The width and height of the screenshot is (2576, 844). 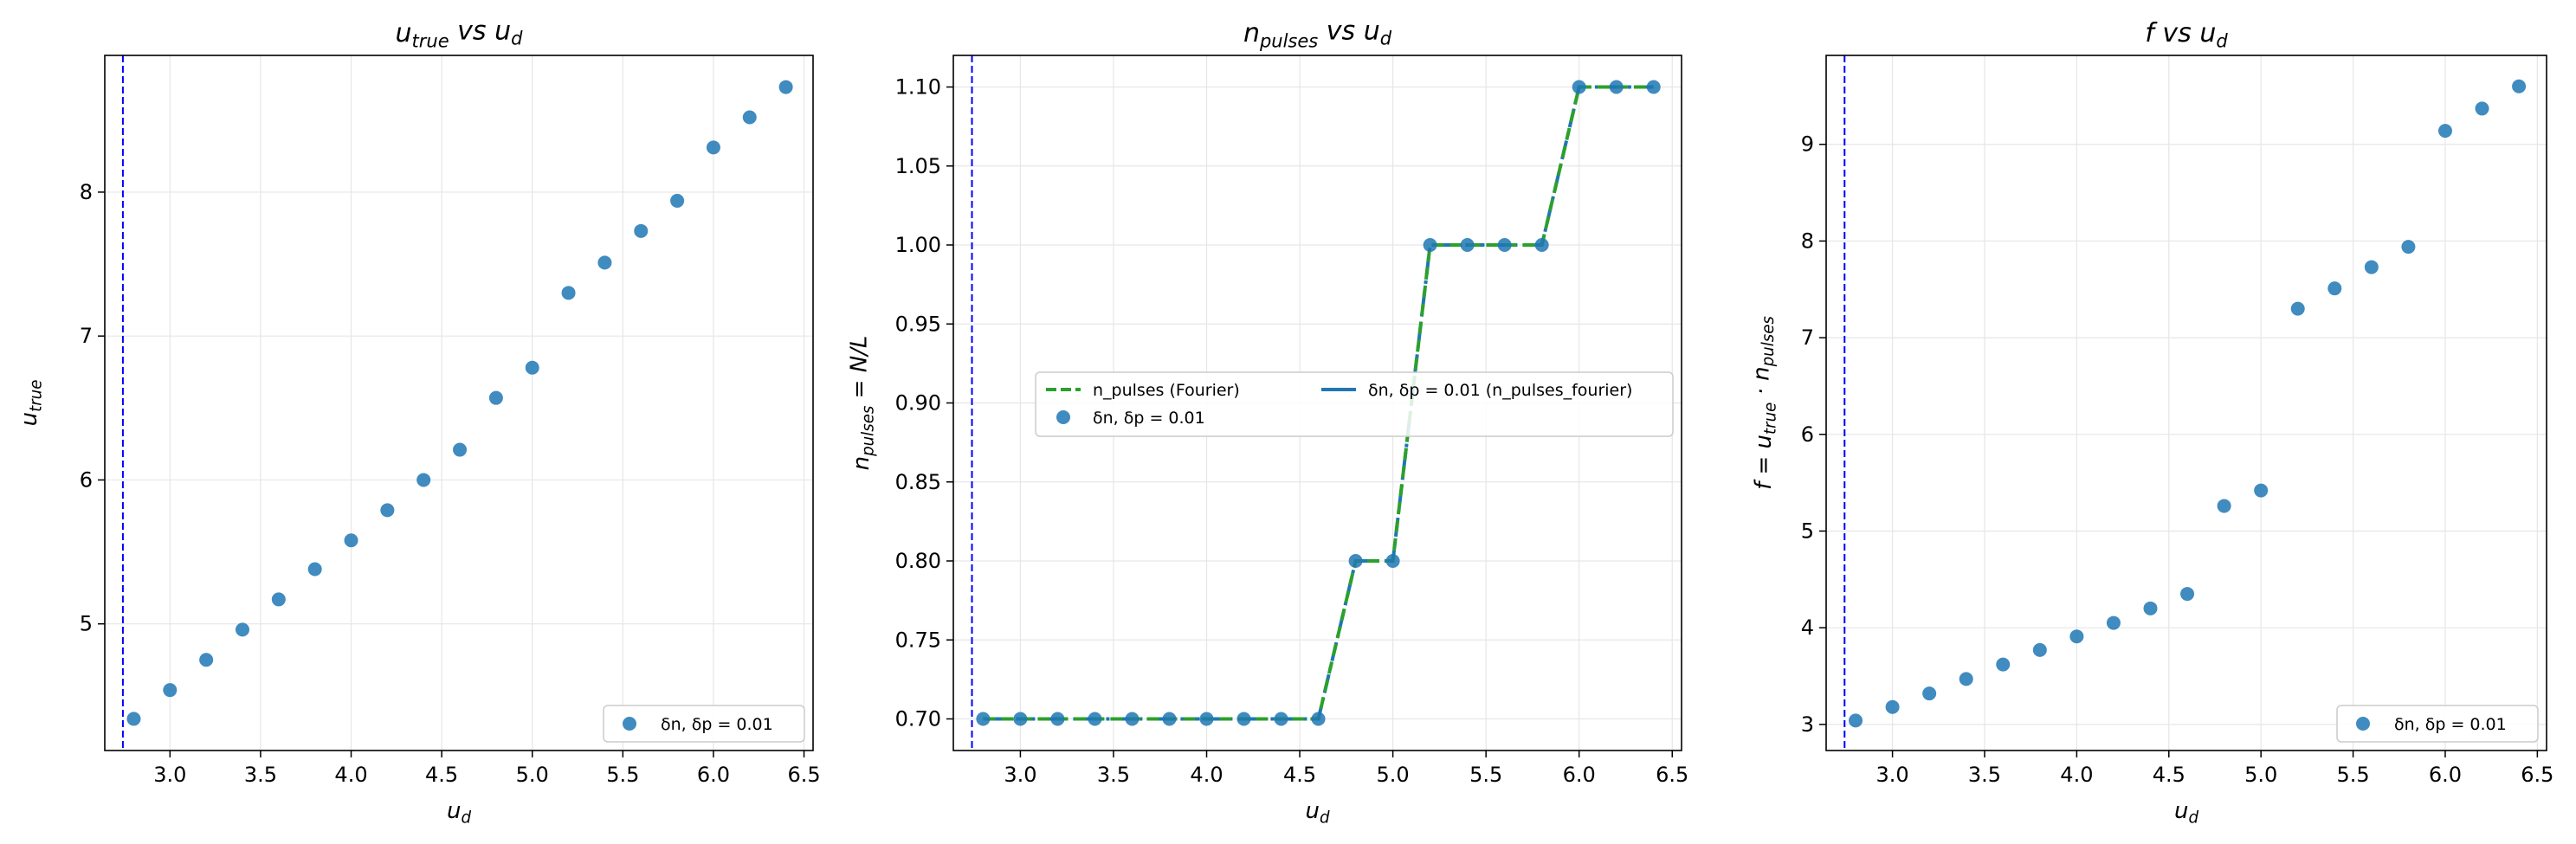 I want to click on chart-title-sub2: d, so click(x=2222, y=40).